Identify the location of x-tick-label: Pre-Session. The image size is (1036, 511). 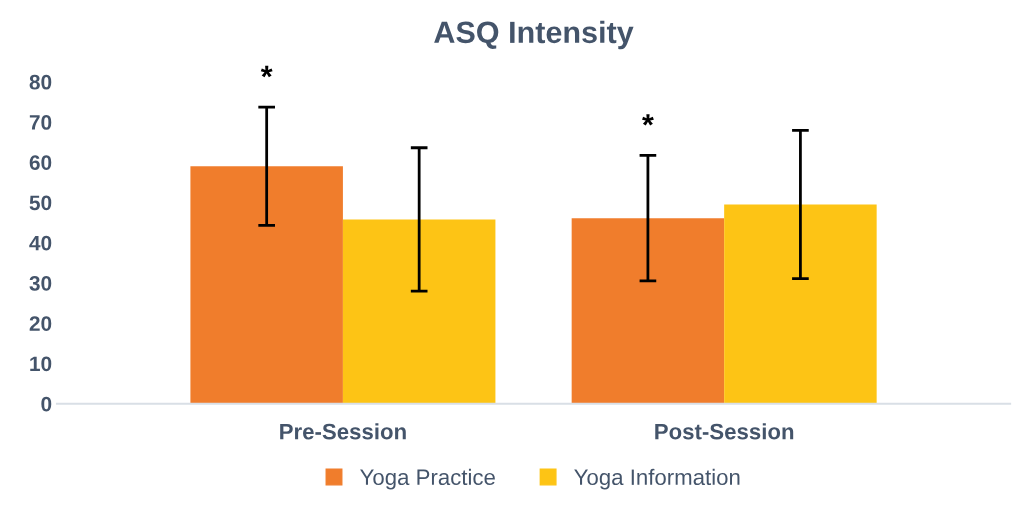
(343, 431).